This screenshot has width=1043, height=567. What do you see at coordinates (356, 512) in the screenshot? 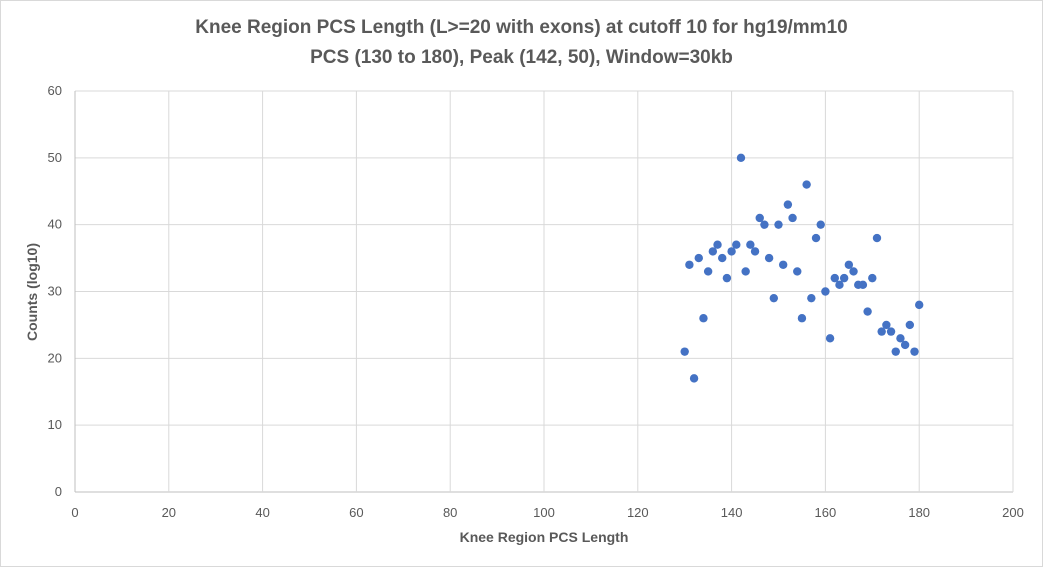
I see `x-tick-label: 60` at bounding box center [356, 512].